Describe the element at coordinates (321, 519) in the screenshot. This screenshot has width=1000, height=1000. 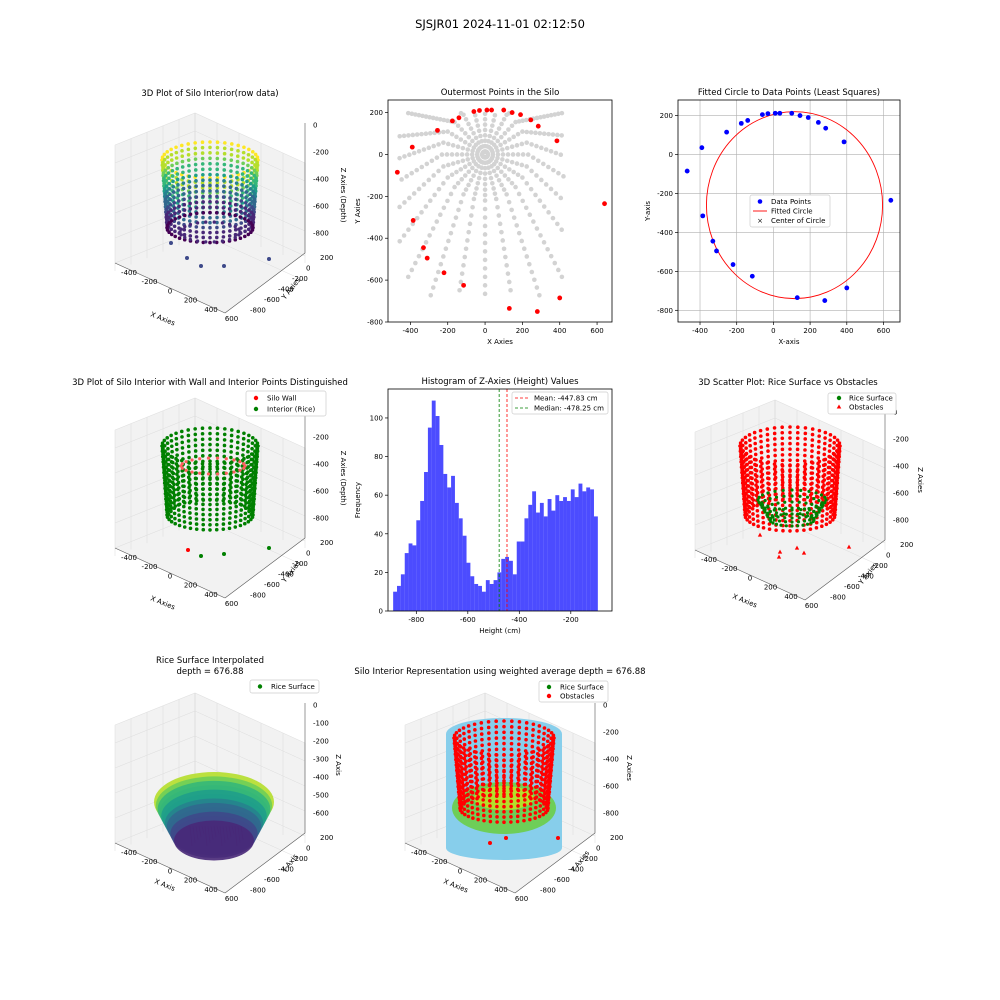
I see `z-tick-label: -800` at that location.